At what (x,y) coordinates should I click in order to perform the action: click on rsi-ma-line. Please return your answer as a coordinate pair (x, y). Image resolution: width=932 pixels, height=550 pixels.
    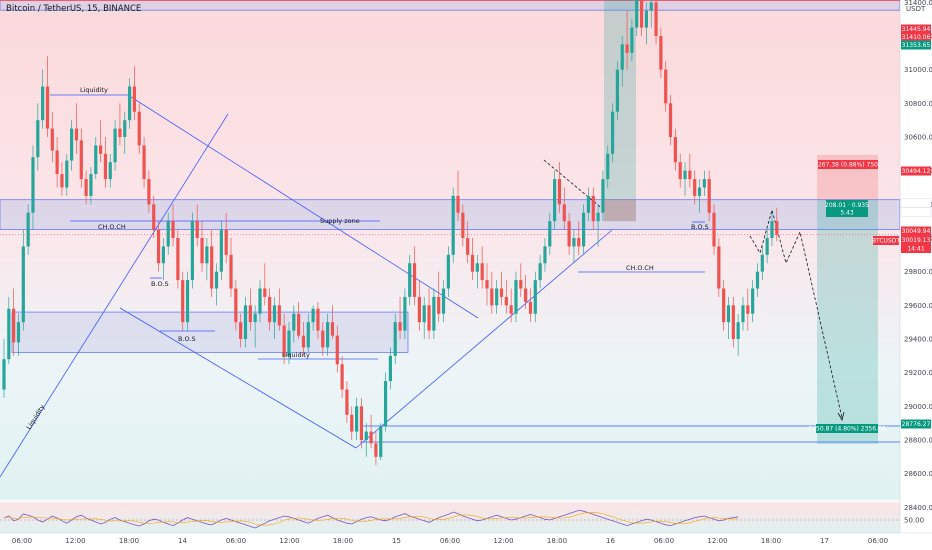
    Looking at the image, I should click on (371, 519).